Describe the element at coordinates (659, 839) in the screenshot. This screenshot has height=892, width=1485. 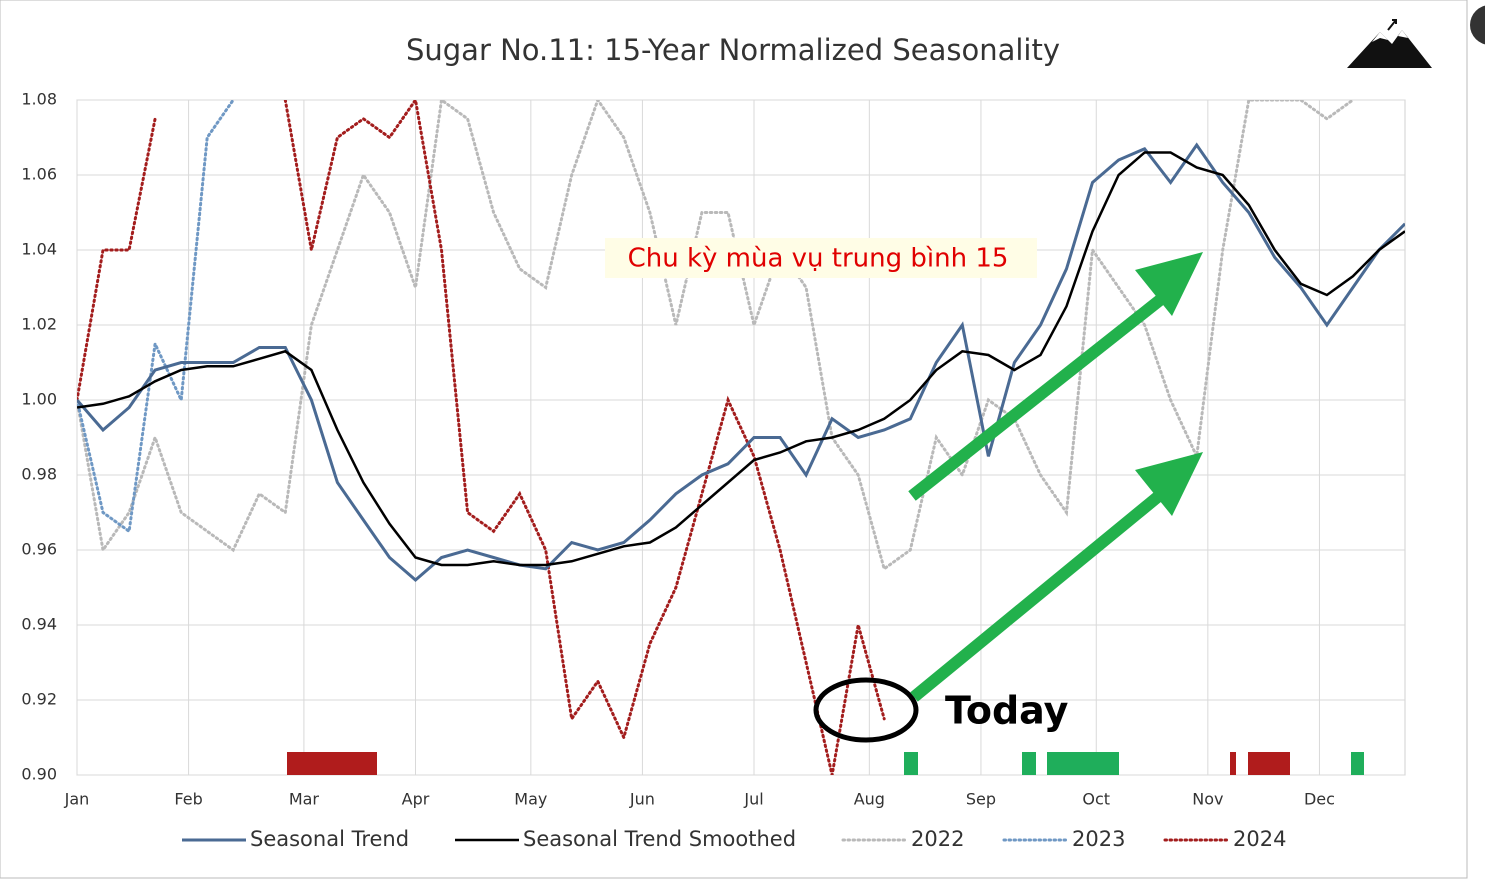
I see `legend-label: Seasonal Trend Smoothed` at that location.